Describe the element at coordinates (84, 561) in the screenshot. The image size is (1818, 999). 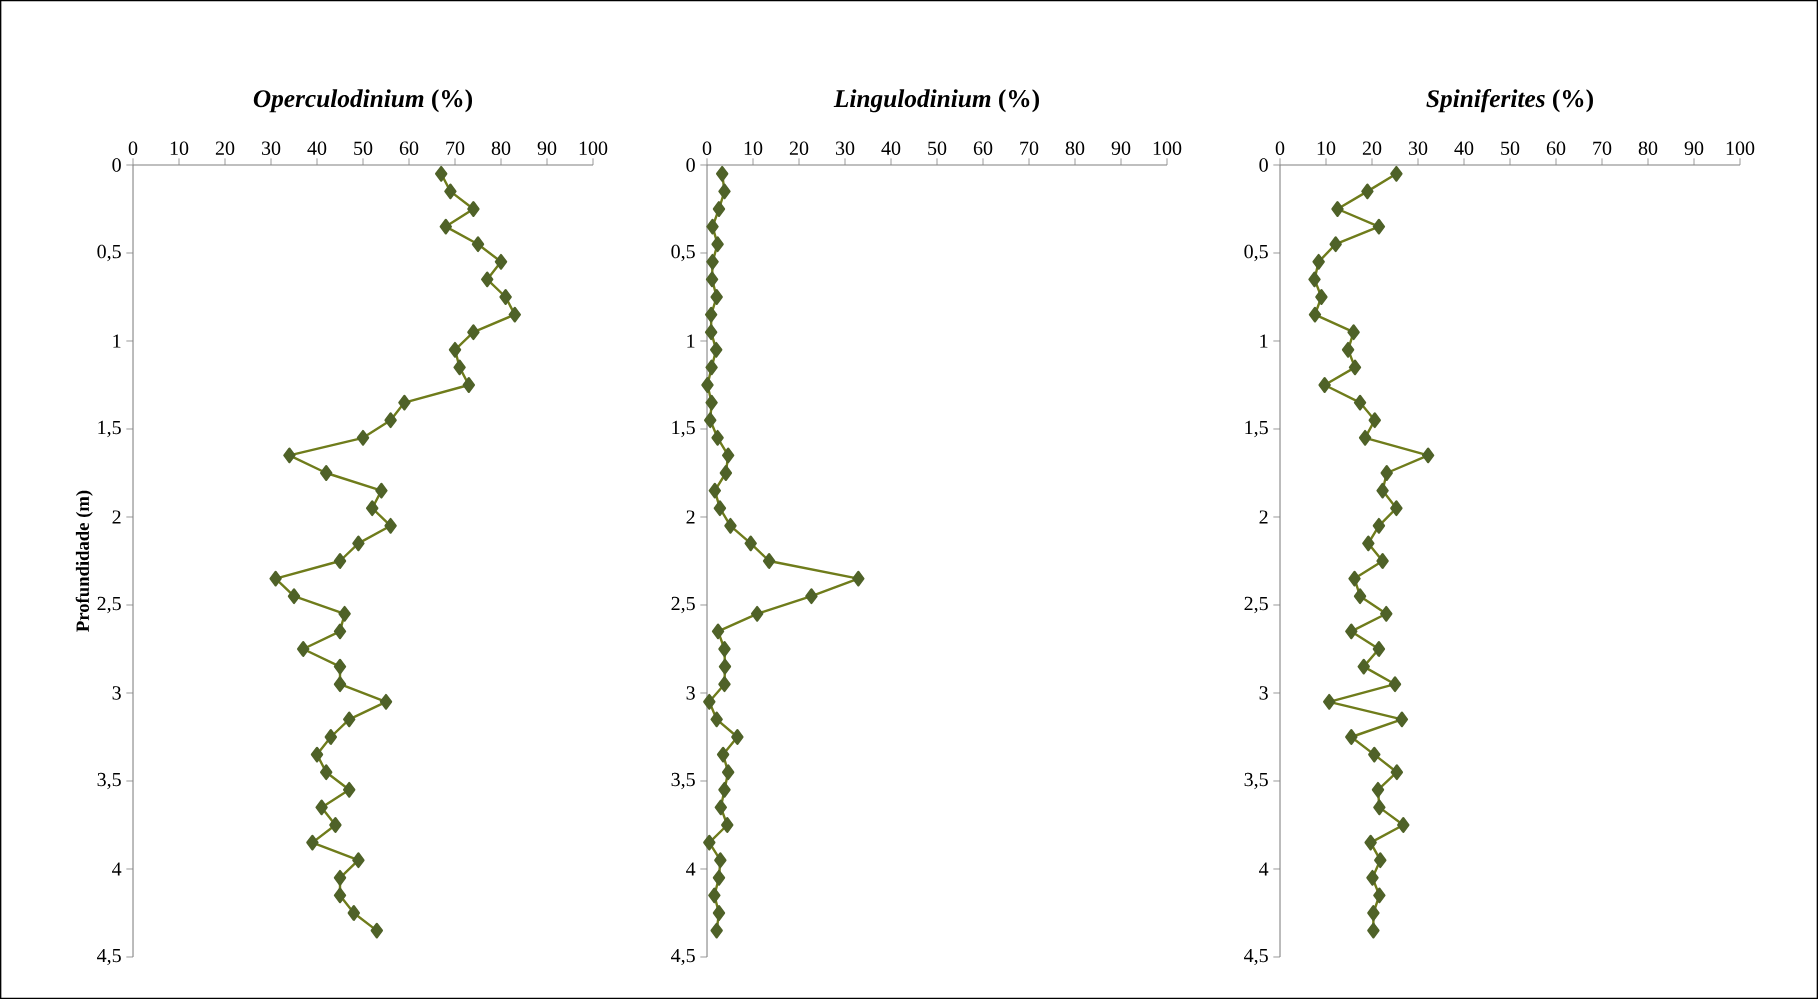
I see `y-axis-title: Profundidade (m)` at that location.